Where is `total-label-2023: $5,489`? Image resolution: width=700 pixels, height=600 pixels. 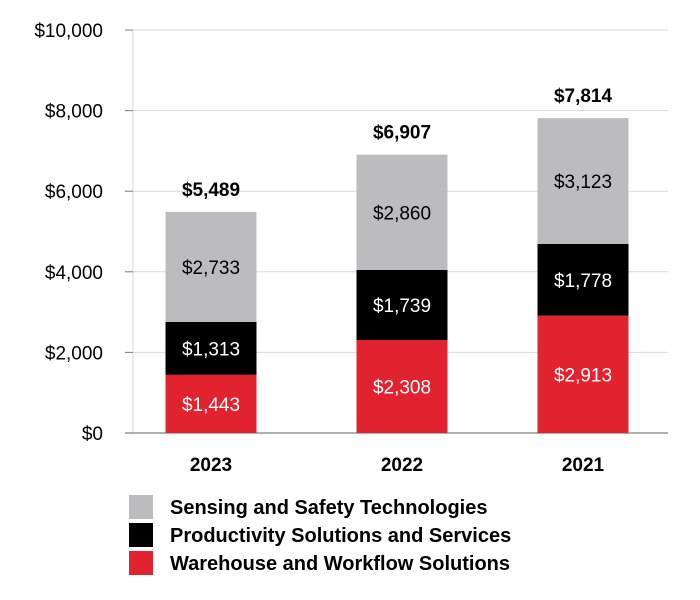 total-label-2023: $5,489 is located at coordinates (211, 190).